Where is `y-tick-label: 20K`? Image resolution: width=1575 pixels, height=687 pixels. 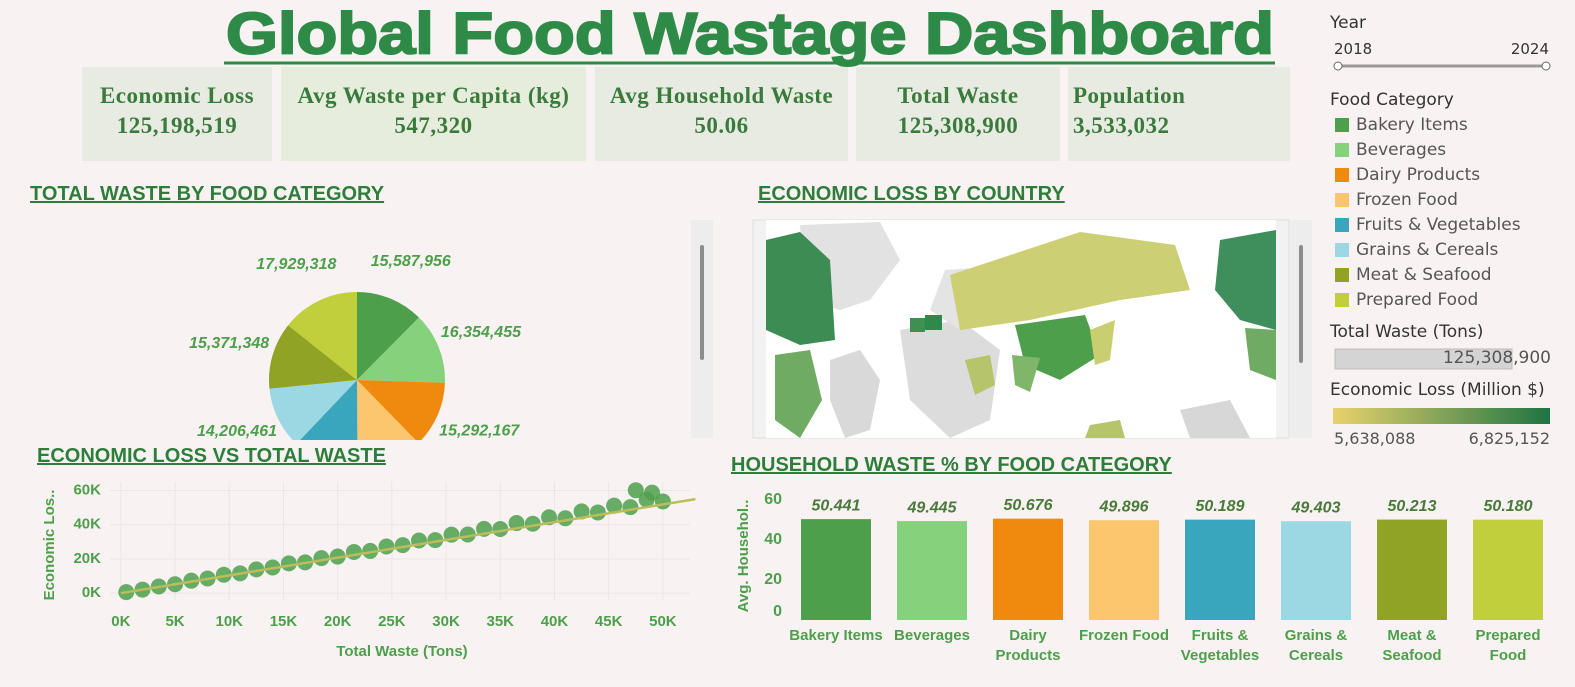
y-tick-label: 20K is located at coordinates (87, 558).